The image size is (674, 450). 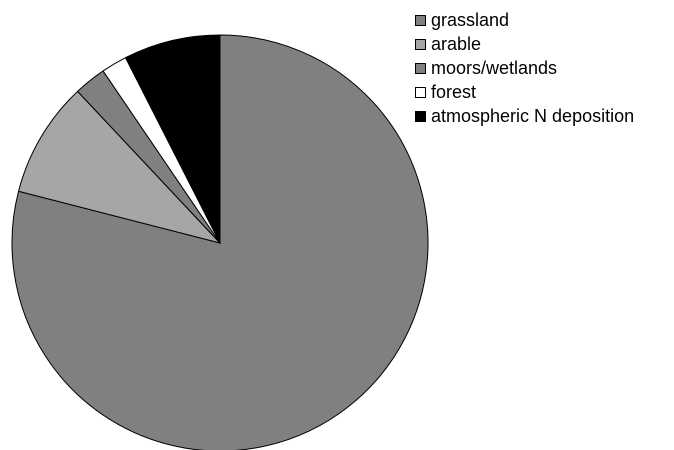 What do you see at coordinates (119, 167) in the screenshot?
I see `pie-slice-arable` at bounding box center [119, 167].